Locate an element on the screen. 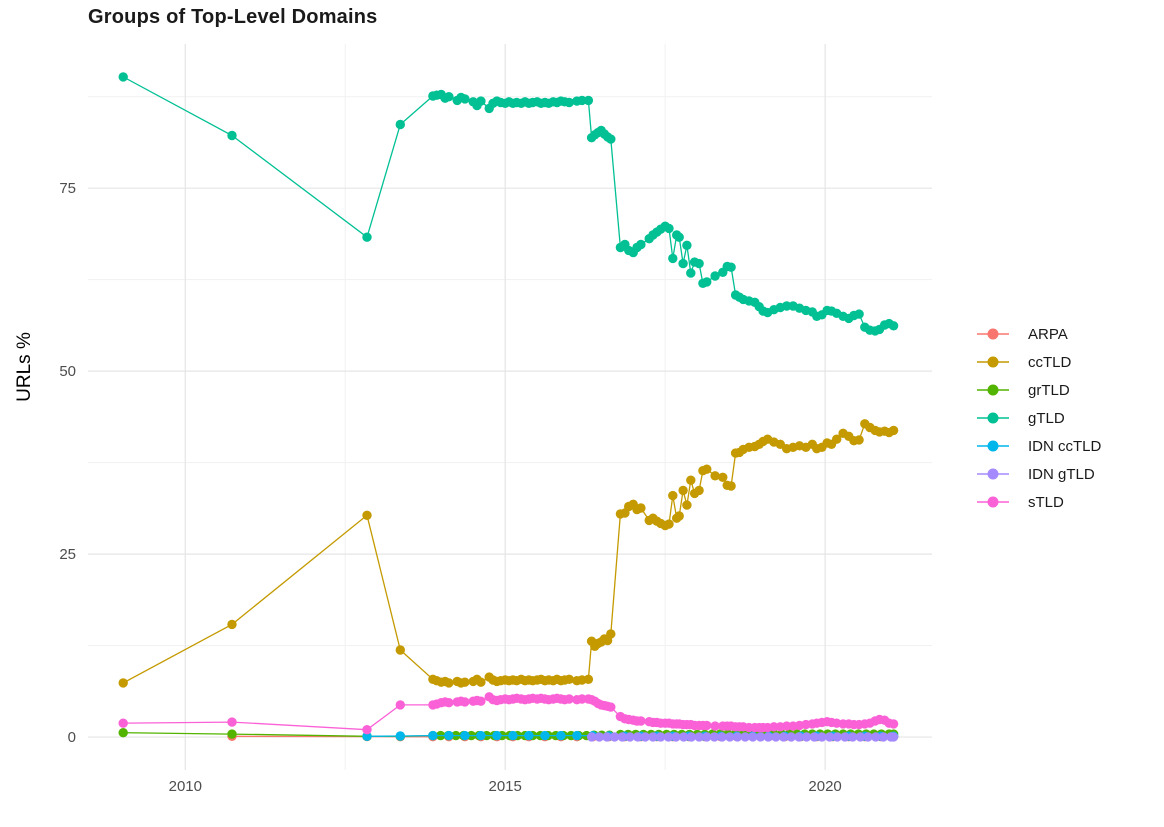 The image size is (1164, 827). legend-label: sTLD is located at coordinates (1046, 502).